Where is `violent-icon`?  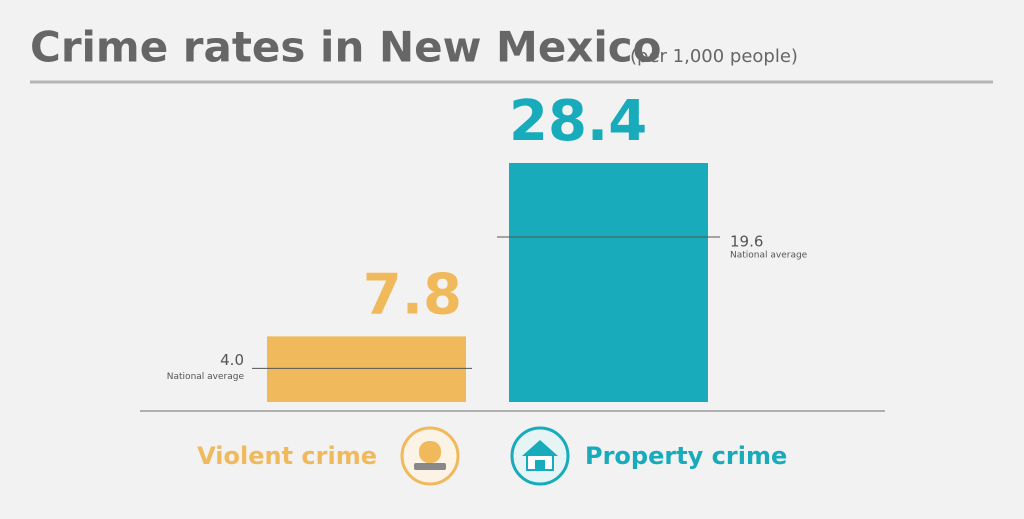
violent-icon is located at coordinates (430, 456).